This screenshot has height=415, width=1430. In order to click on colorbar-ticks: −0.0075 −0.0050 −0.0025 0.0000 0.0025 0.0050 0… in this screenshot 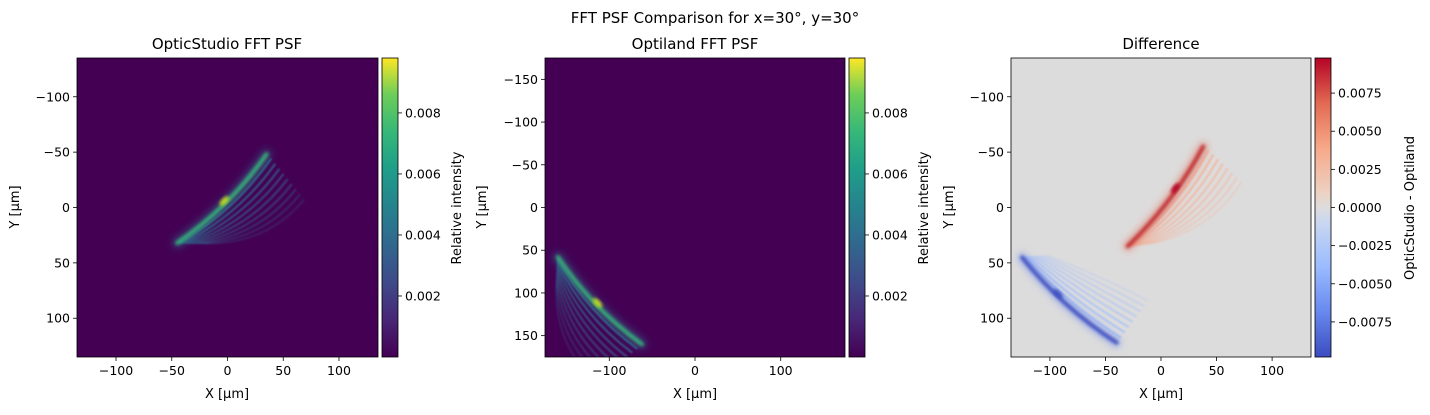, I will do `click(1361, 207)`.